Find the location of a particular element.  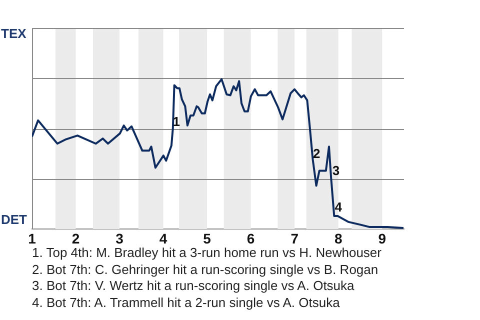

x-tick-label: 1 is located at coordinates (32, 238).